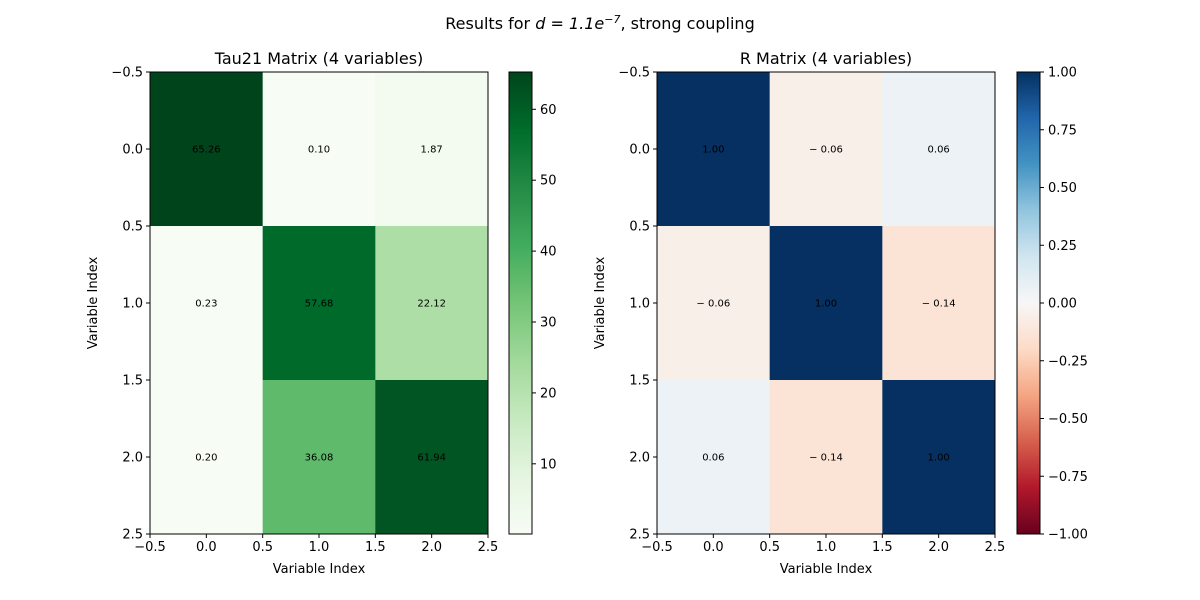  What do you see at coordinates (490, 23) in the screenshot?
I see `figure-title-prefix: Results for` at bounding box center [490, 23].